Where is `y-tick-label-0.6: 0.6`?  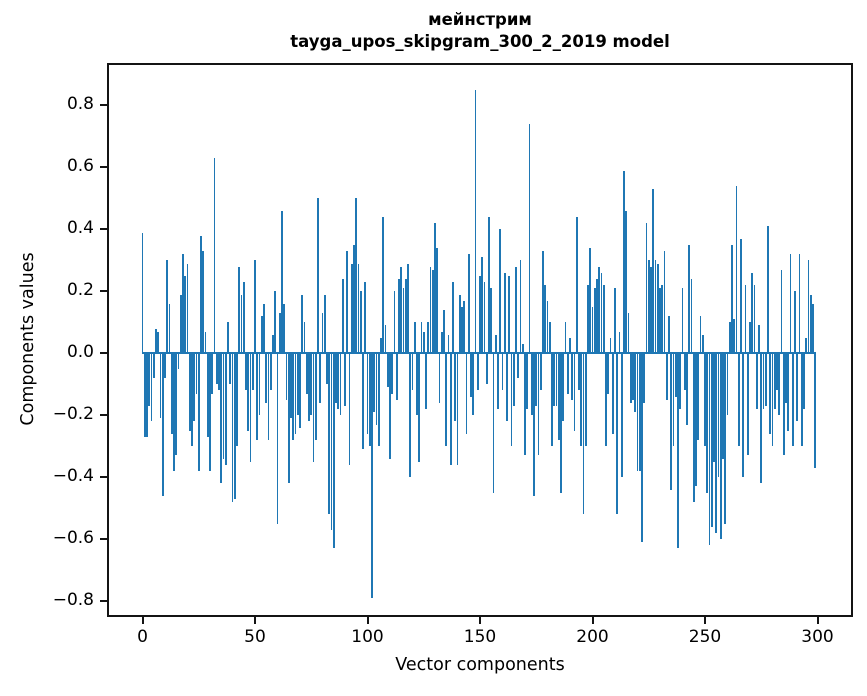 y-tick-label-0.6: 0.6 is located at coordinates (80, 166).